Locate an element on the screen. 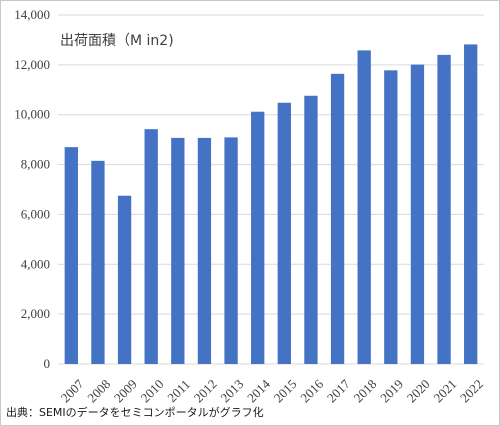 The height and width of the screenshot is (426, 500). bar-2011 is located at coordinates (178, 250).